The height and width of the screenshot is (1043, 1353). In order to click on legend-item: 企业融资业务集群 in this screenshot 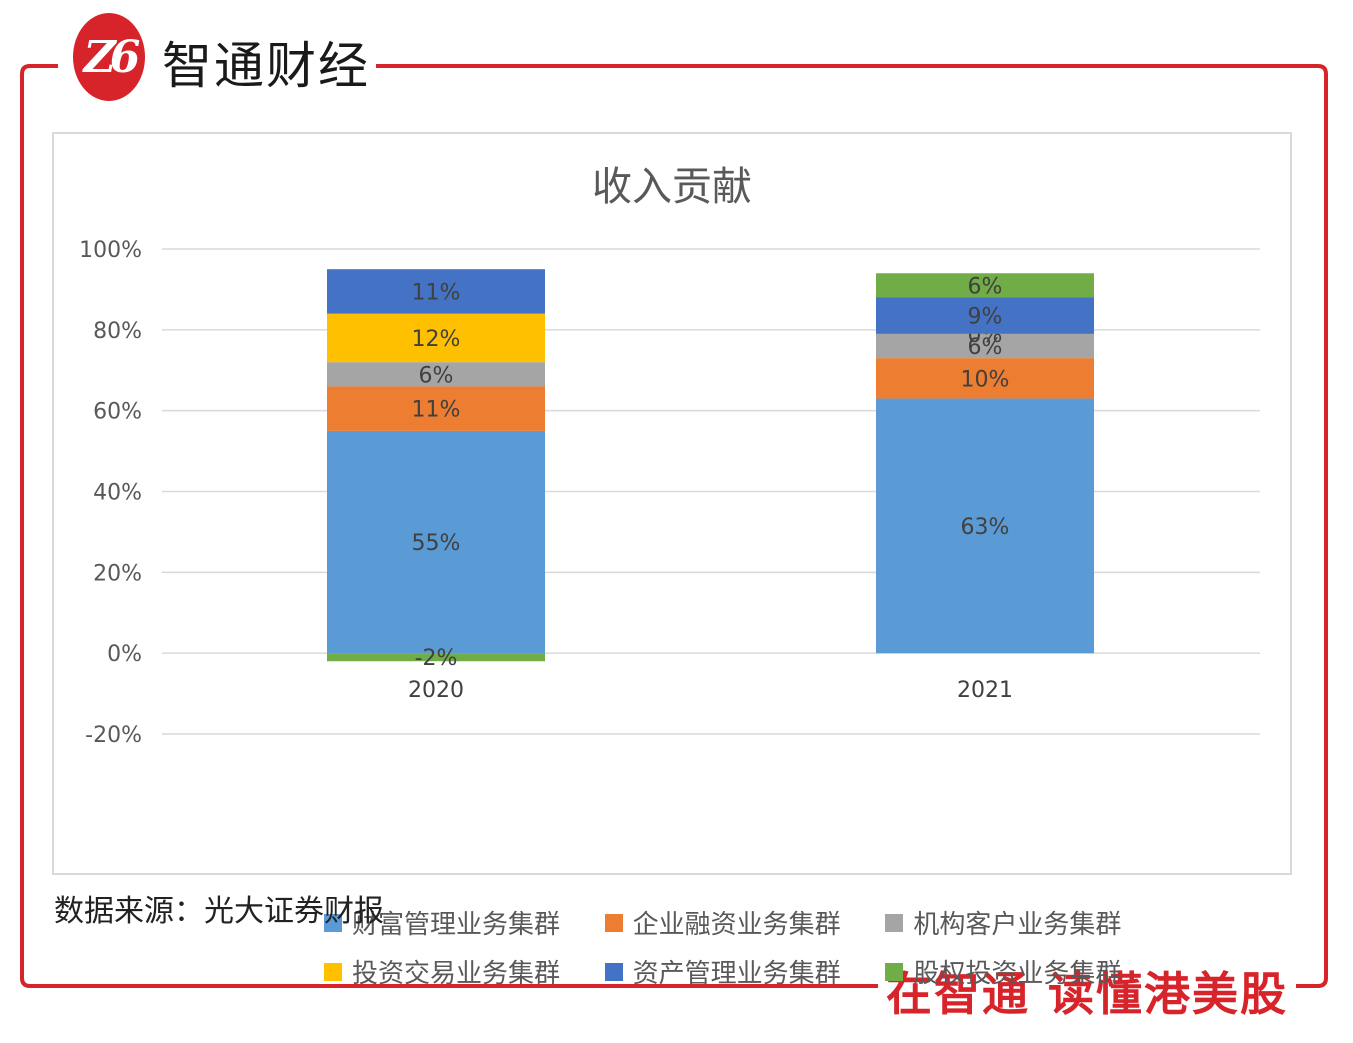, I will do `click(739, 922)`.